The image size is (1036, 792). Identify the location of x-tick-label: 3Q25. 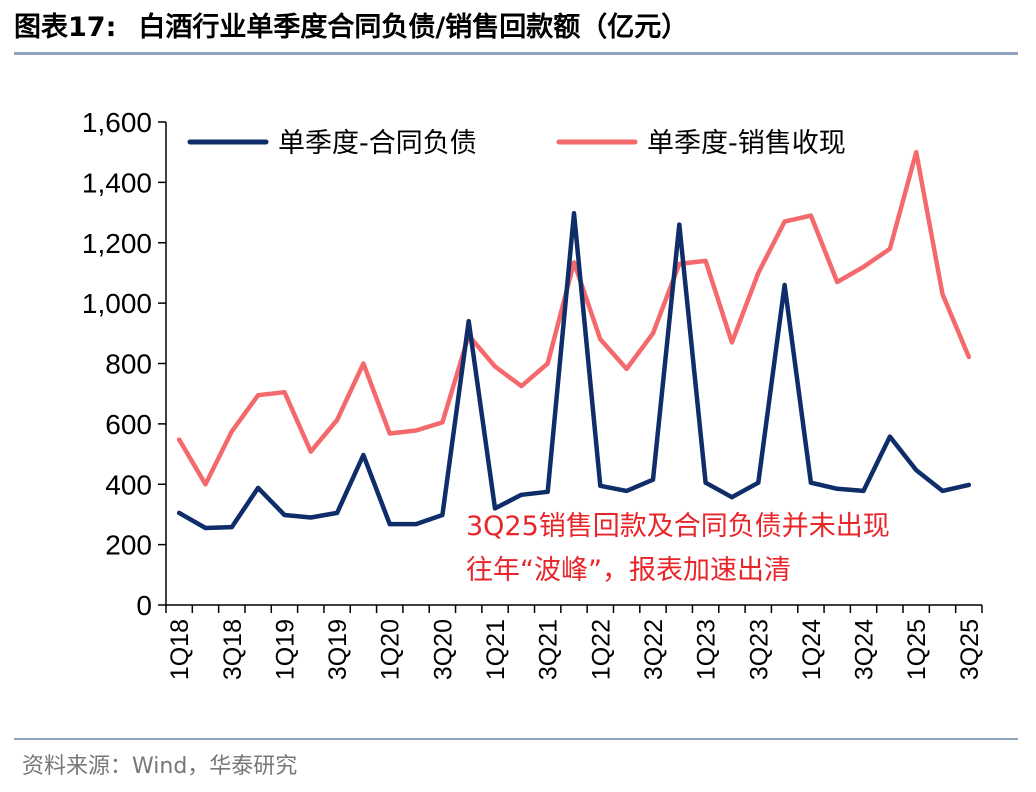
(970, 649).